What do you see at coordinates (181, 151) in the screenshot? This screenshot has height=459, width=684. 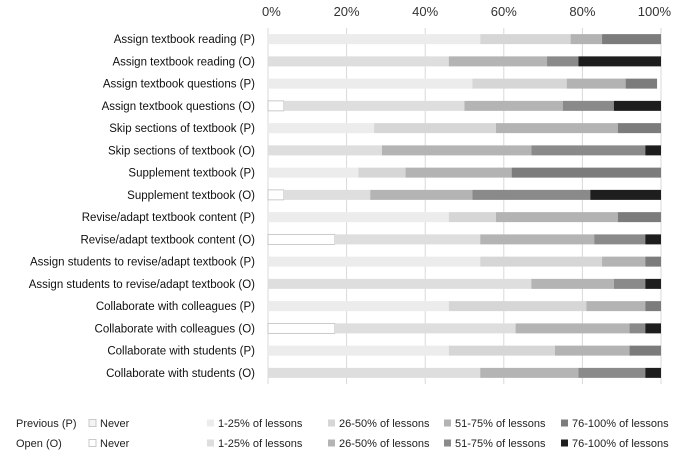 I see `category-label: Skip sections of textbook (O)` at bounding box center [181, 151].